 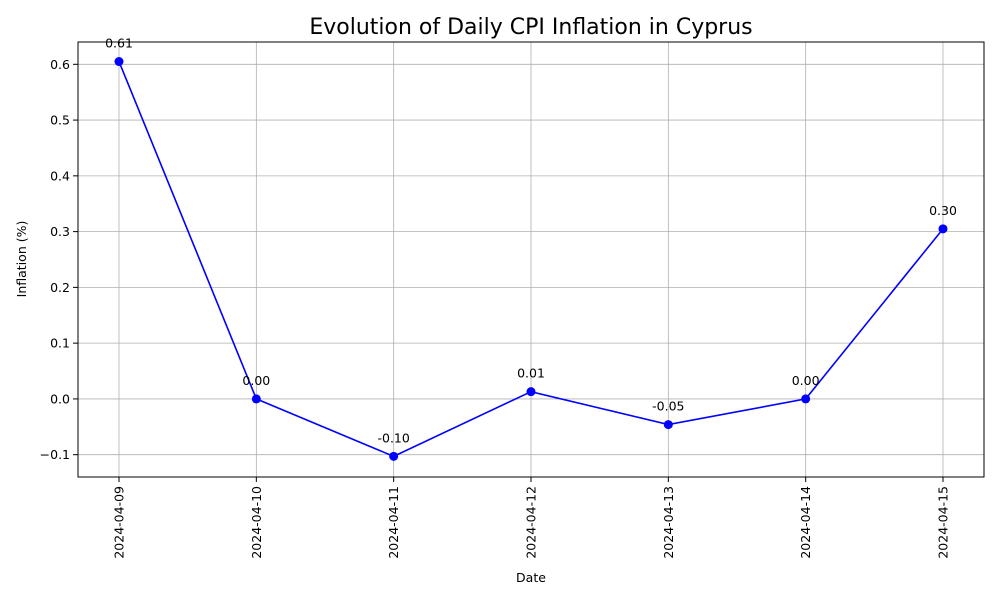 What do you see at coordinates (119, 522) in the screenshot?
I see `x-tick-label: 2024-04-09` at bounding box center [119, 522].